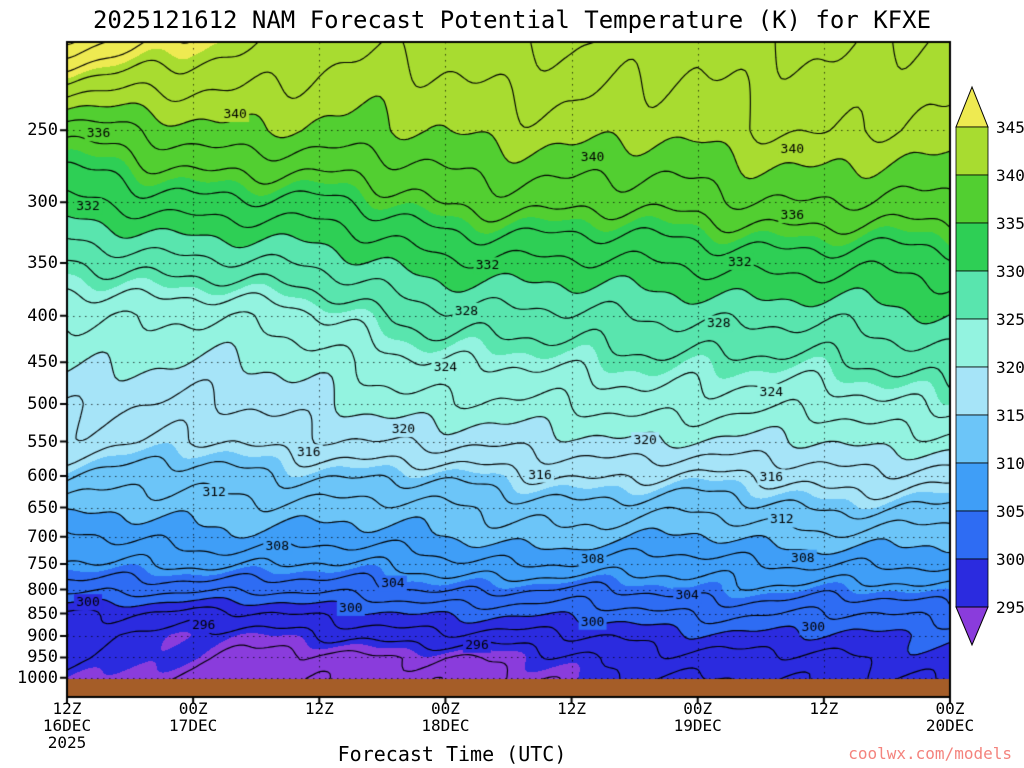 The image size is (1024, 768). I want to click on colorbar-tick-label: 320, so click(1010, 367).